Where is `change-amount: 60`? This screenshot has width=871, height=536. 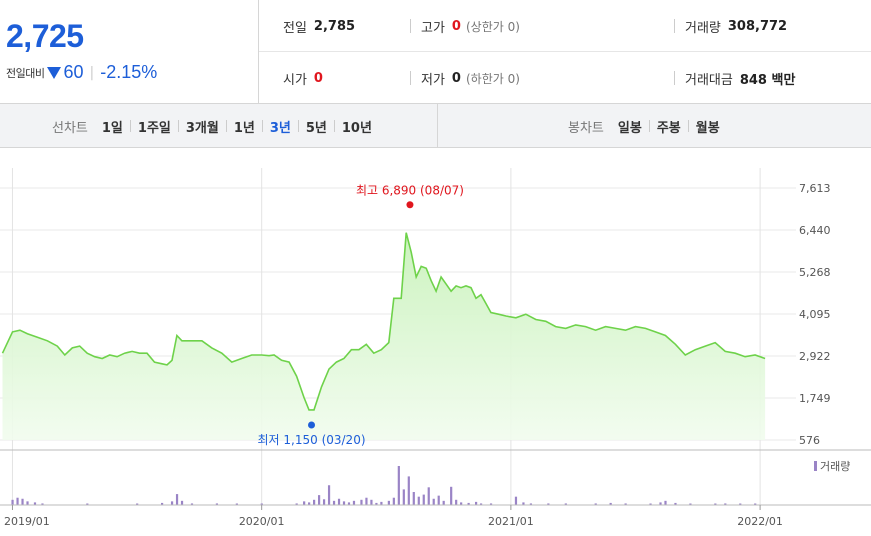
change-amount: 60 is located at coordinates (73, 72).